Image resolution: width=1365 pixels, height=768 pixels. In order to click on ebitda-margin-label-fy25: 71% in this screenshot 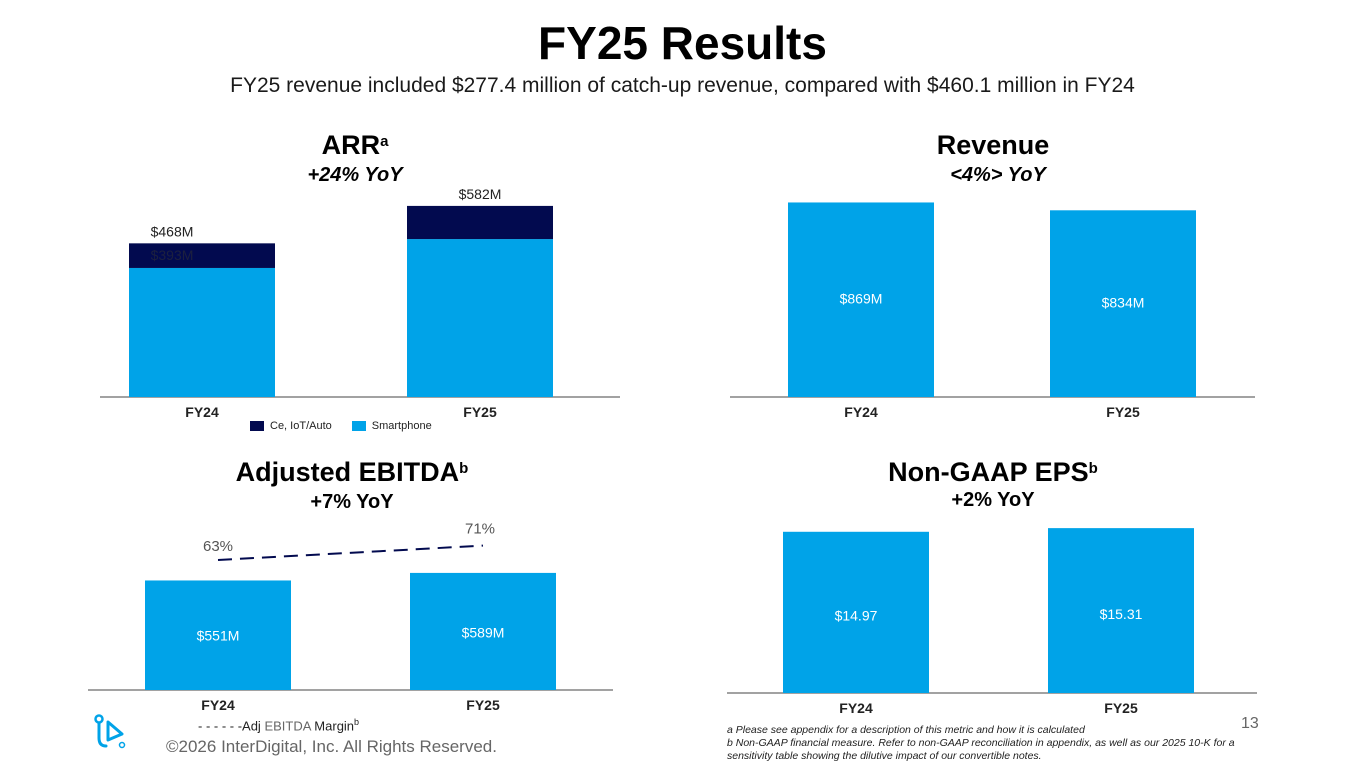, I will do `click(480, 529)`.